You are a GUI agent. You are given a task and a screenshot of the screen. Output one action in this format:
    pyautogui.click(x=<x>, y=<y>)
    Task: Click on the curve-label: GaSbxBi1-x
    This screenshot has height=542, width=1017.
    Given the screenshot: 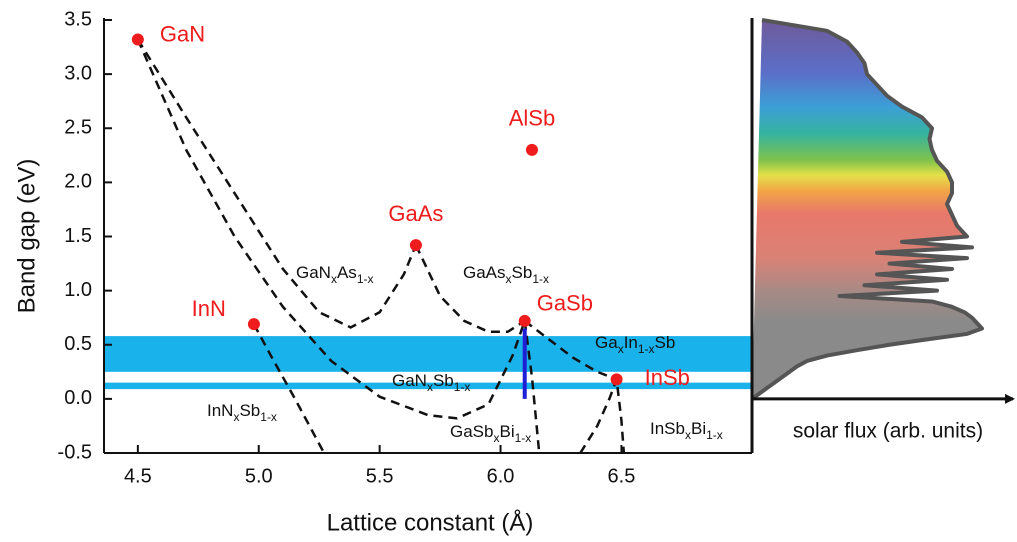 What is the action you would take?
    pyautogui.click(x=490, y=433)
    